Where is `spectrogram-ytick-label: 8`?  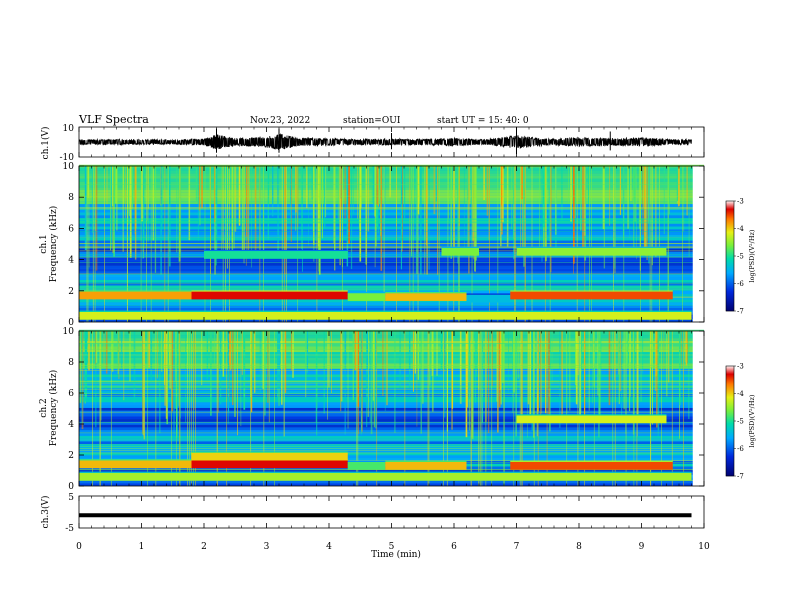
spectrogram-ytick-label: 8 is located at coordinates (71, 198).